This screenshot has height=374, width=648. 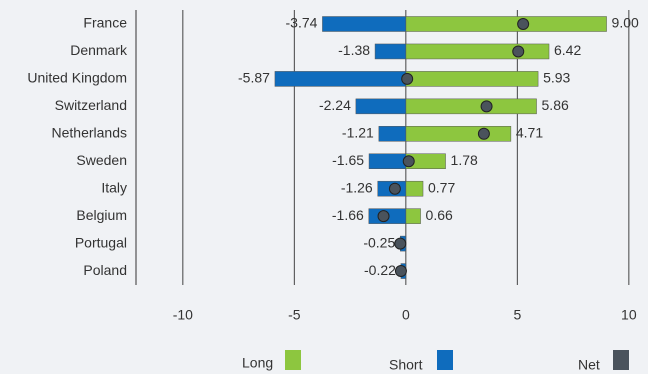 I want to click on x-tick-label: 0, so click(x=406, y=315).